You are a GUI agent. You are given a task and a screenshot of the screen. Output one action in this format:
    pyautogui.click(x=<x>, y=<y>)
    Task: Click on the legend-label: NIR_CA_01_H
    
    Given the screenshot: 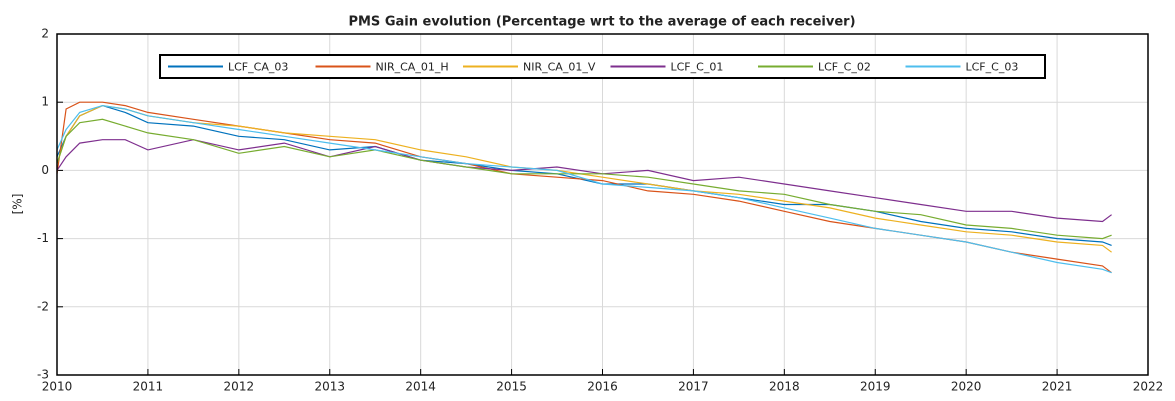 What is the action you would take?
    pyautogui.click(x=412, y=67)
    